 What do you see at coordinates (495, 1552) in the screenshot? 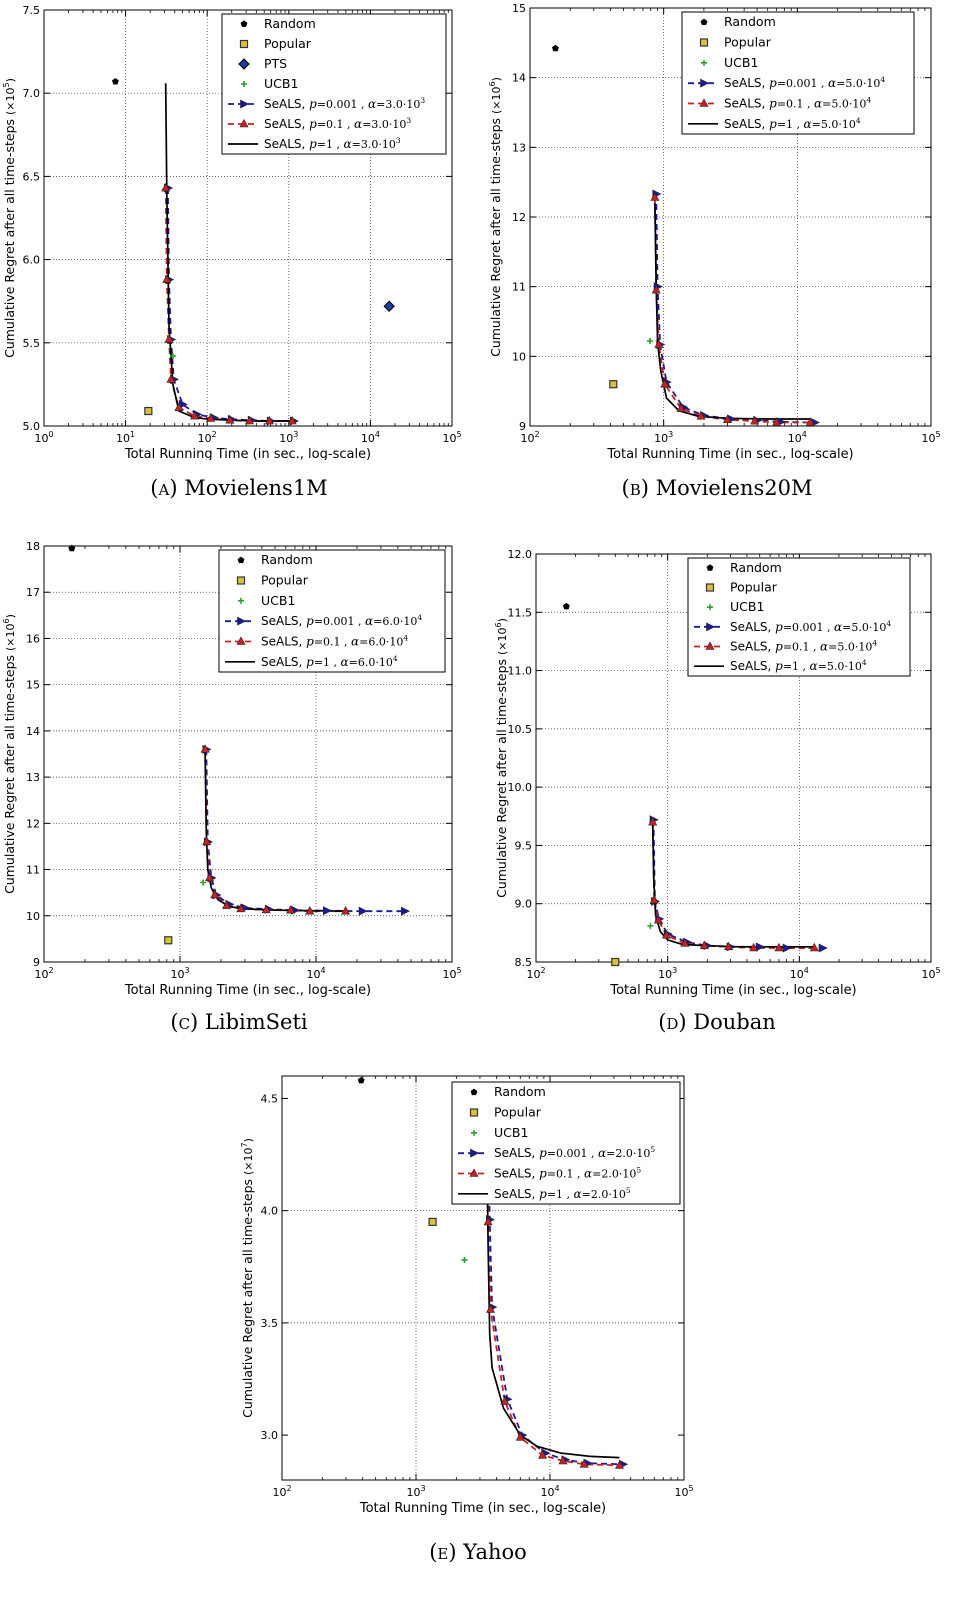
I see `caption-dataset: Yahoo` at bounding box center [495, 1552].